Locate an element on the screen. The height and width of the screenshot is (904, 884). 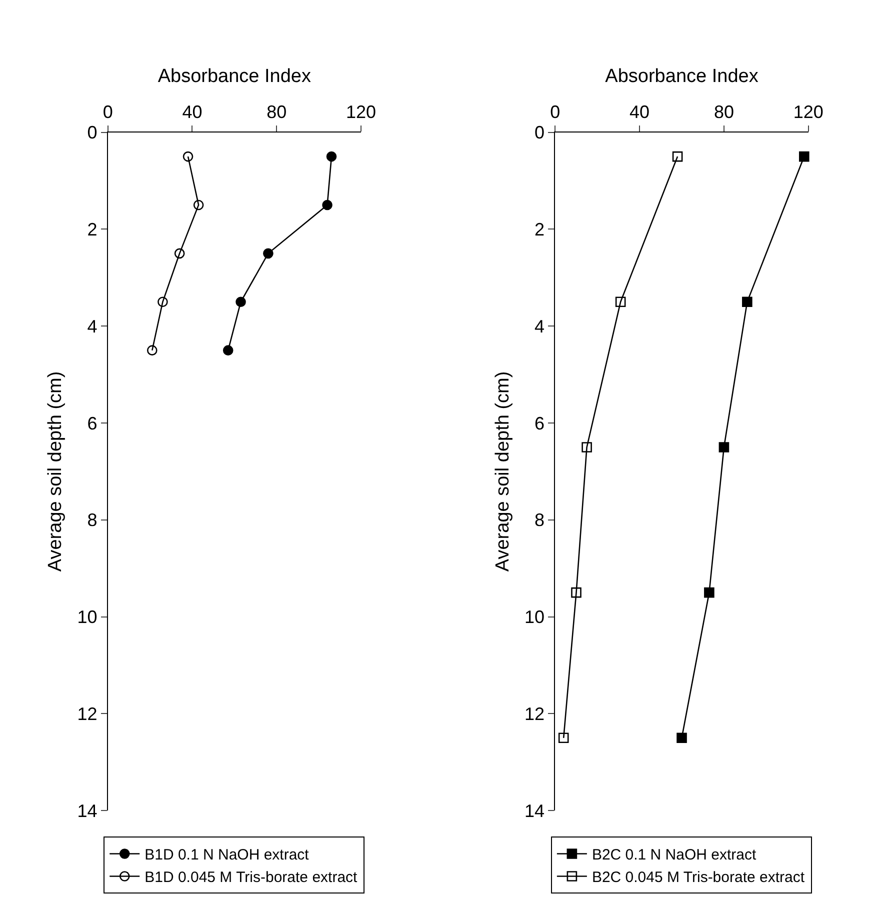
legend-label: B1D 0.045 M Tris-borate extract is located at coordinates (251, 877).